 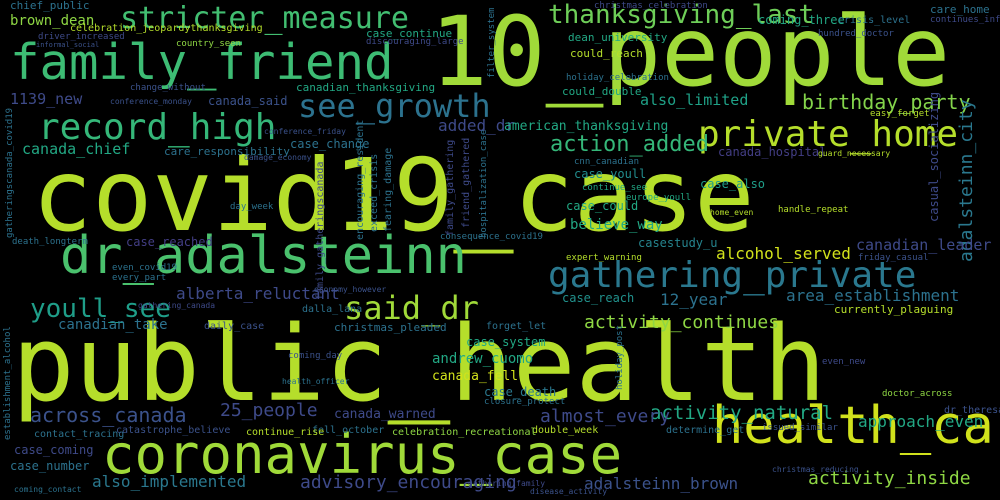 What do you see at coordinates (813, 210) in the screenshot?
I see `word-handle-repeat: handle_repeat` at bounding box center [813, 210].